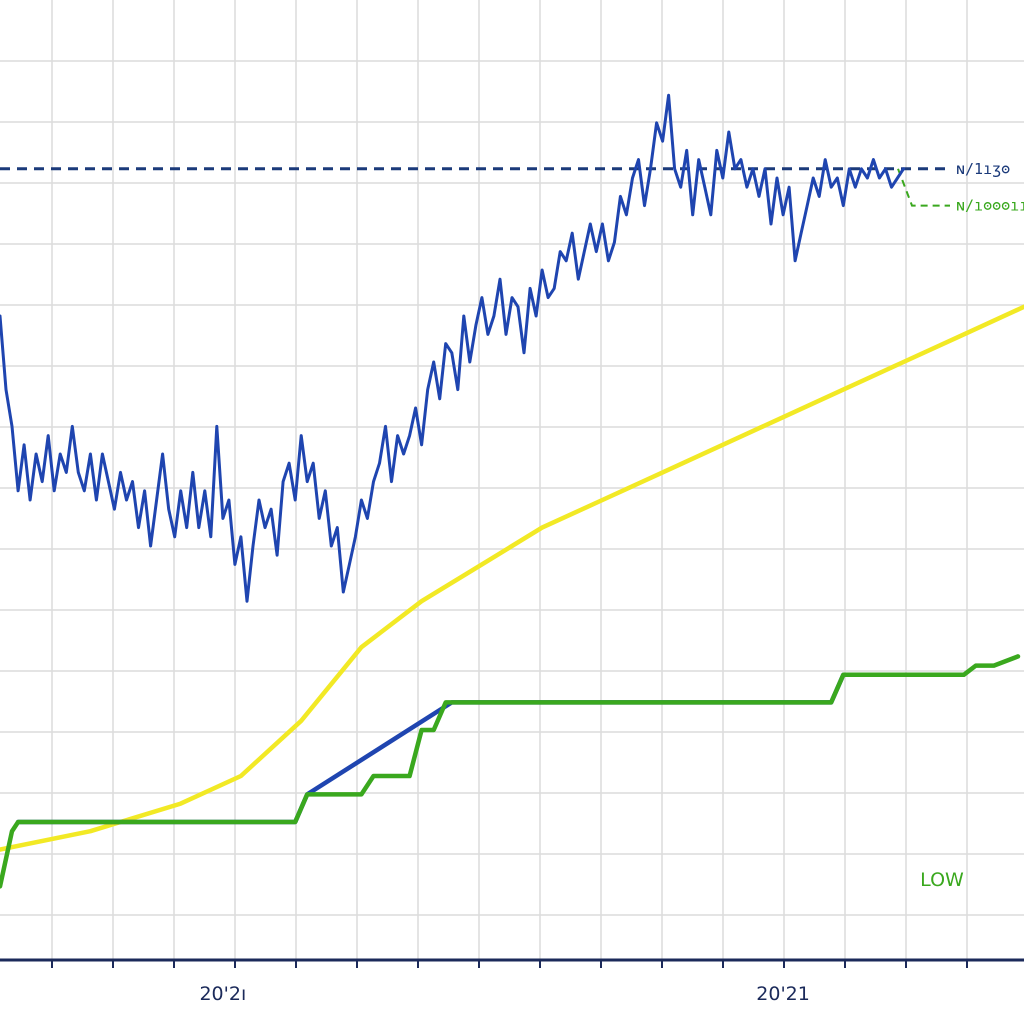  I want to click on x-tick-label: 20'2ı, so click(222, 994).